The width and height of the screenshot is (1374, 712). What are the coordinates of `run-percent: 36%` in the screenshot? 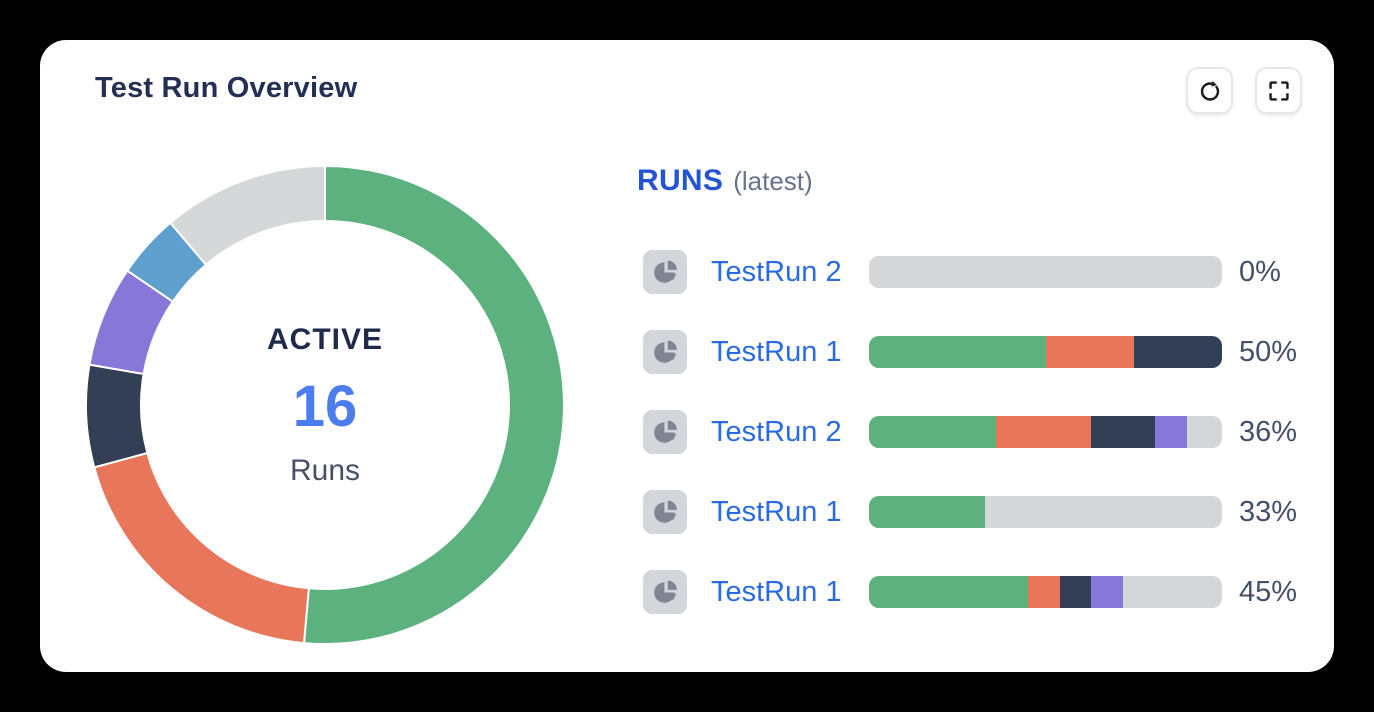 It's located at (1268, 431).